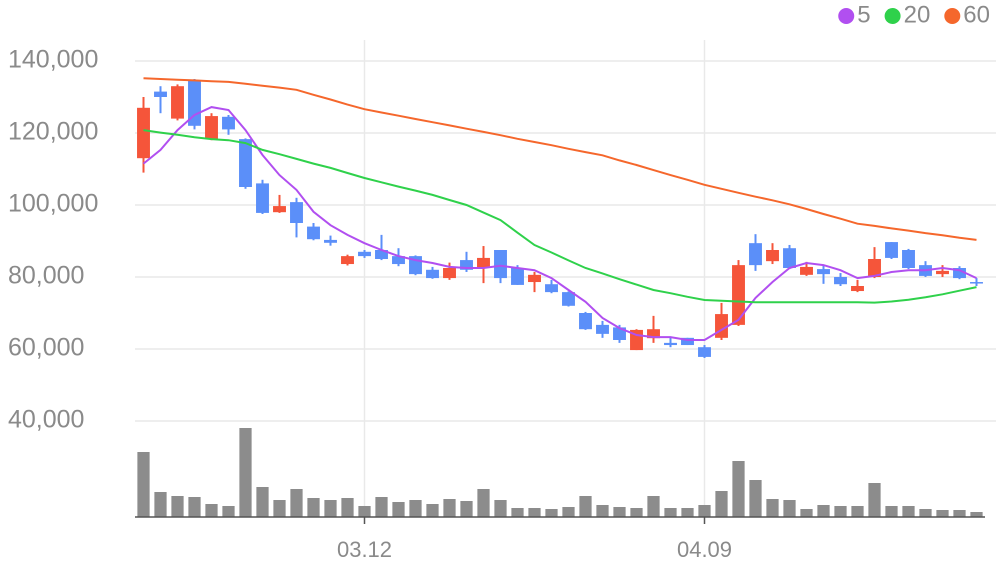  What do you see at coordinates (917, 14) in the screenshot?
I see `legend-label: 20` at bounding box center [917, 14].